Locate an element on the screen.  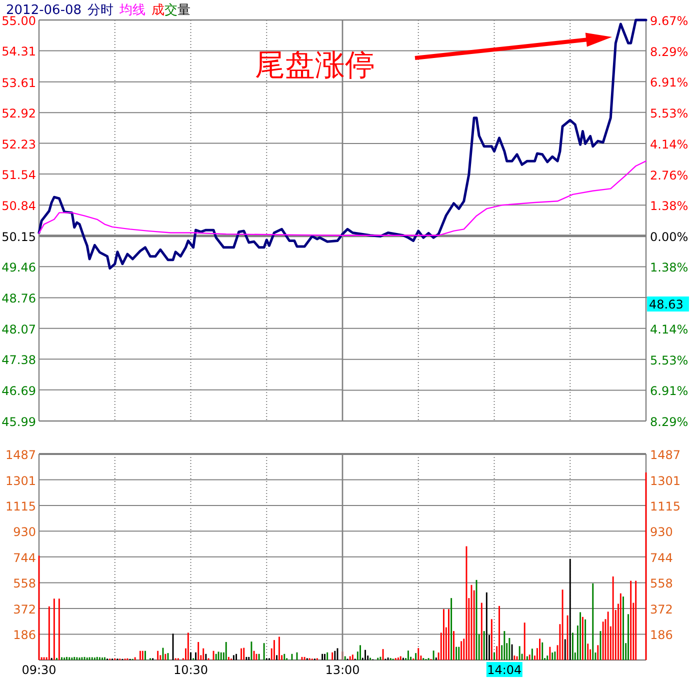
y-tick-label: 46.69 is located at coordinates (19, 391).